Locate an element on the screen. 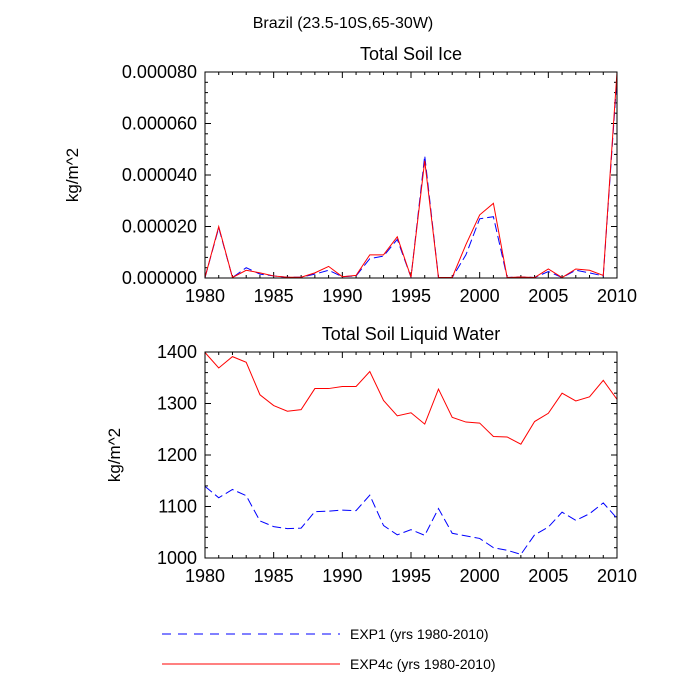 The width and height of the screenshot is (700, 700). series-line-exp1 is located at coordinates (411, 520).